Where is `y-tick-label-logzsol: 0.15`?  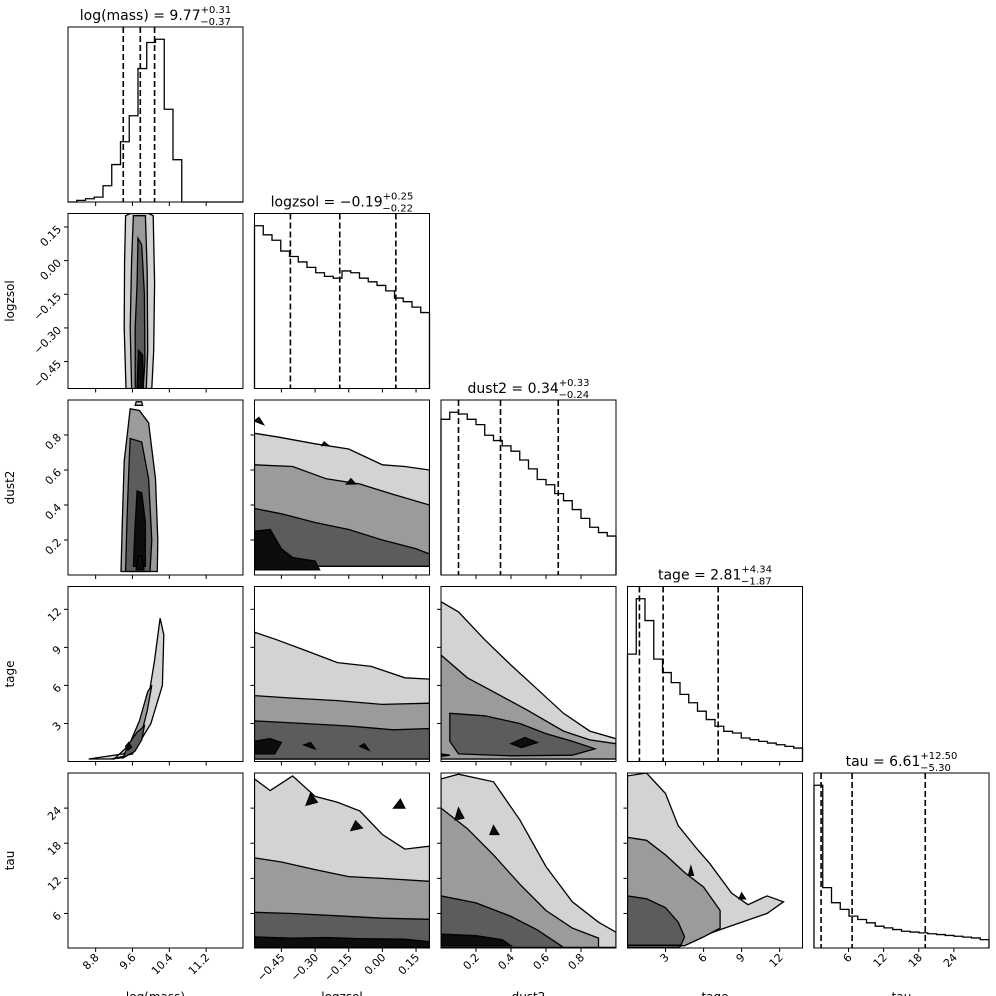
y-tick-label-logzsol: 0.15 is located at coordinates (51, 236).